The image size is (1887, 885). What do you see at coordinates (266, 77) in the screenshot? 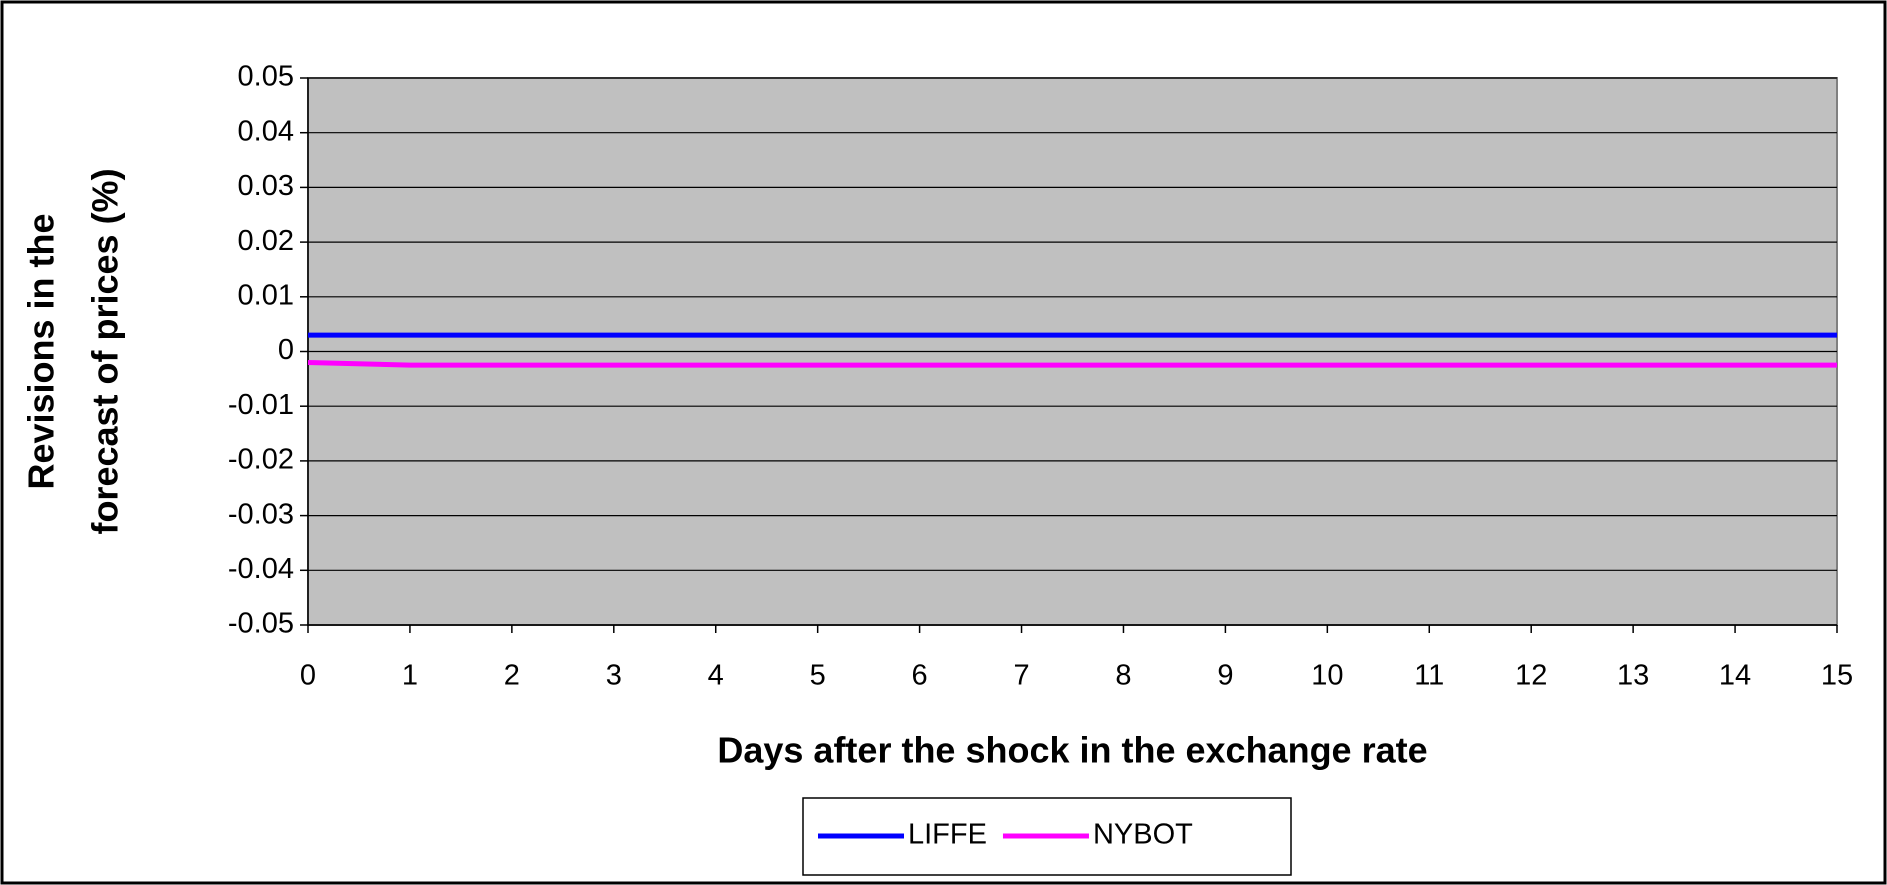
I see `y-tick-label: 0.05` at bounding box center [266, 77].